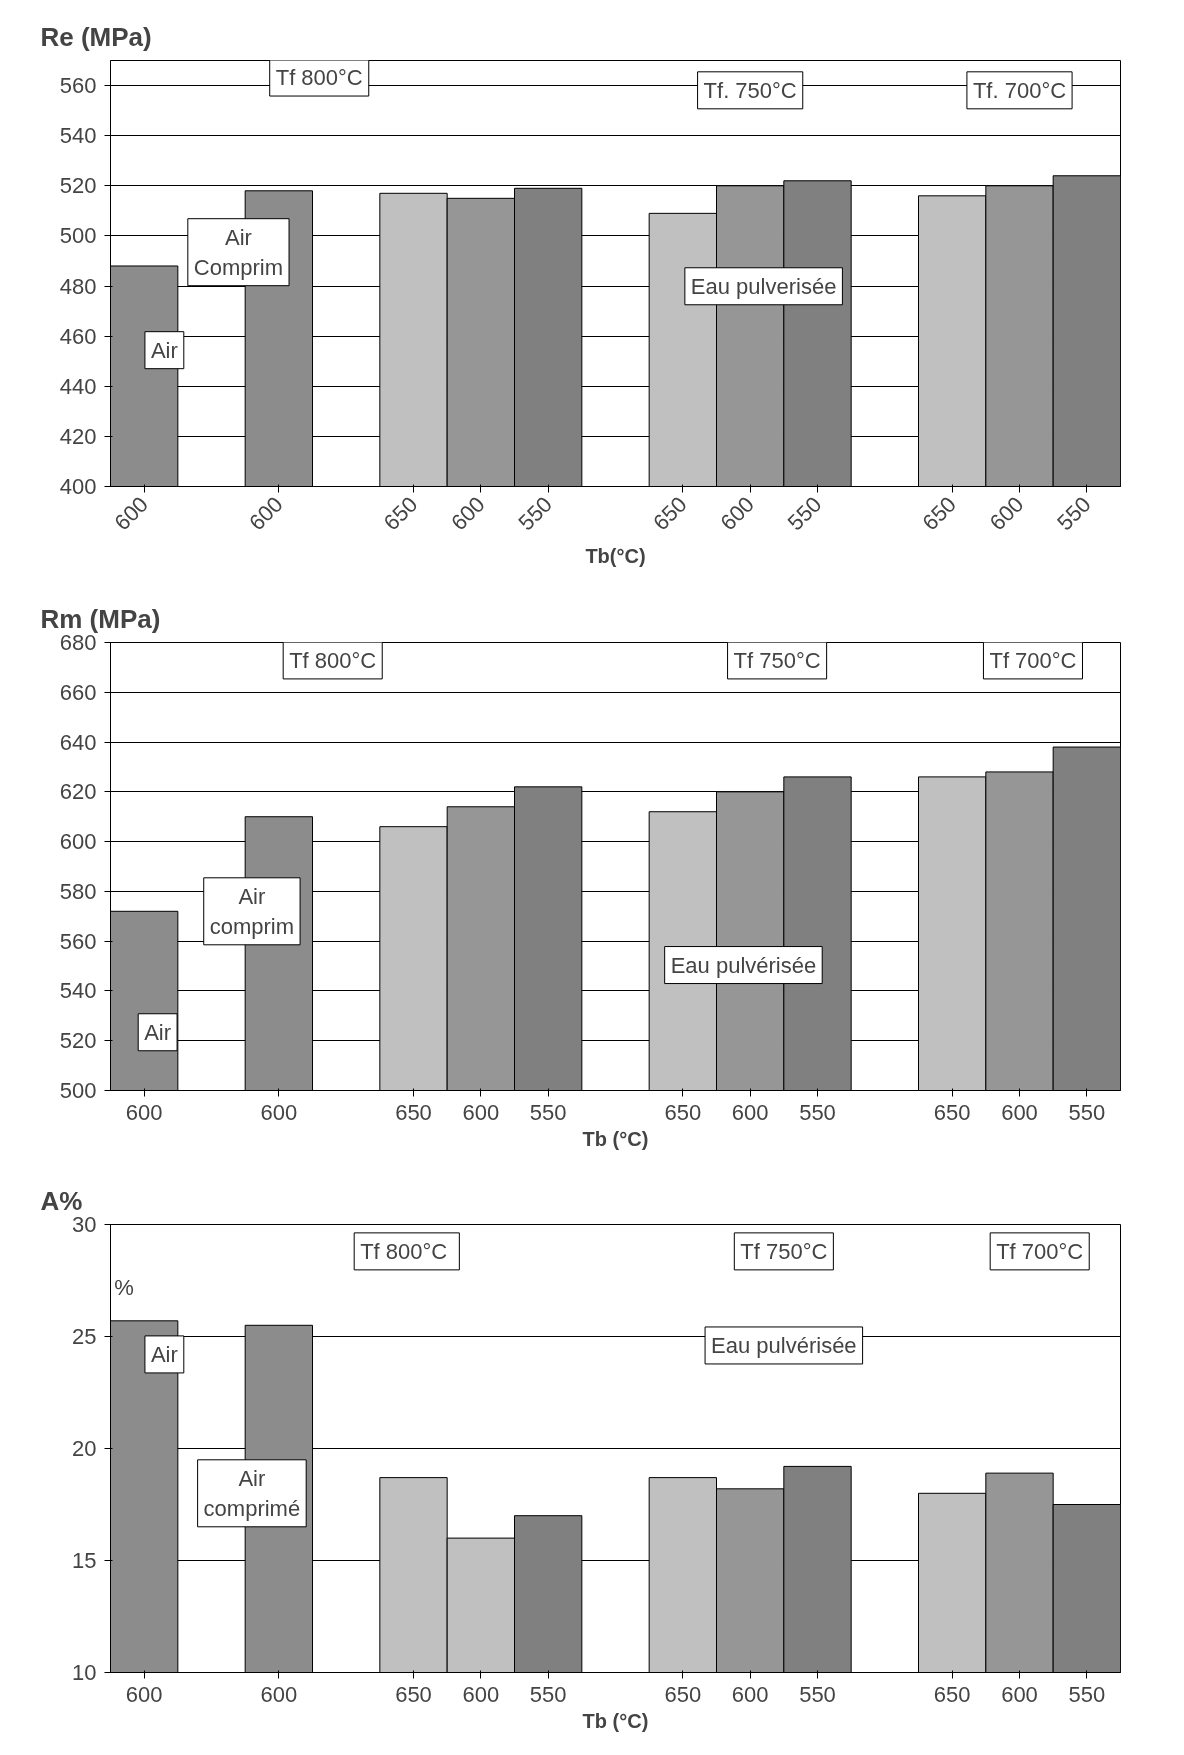  Describe the element at coordinates (252, 911) in the screenshot. I see `annotation: Air comprim` at that location.